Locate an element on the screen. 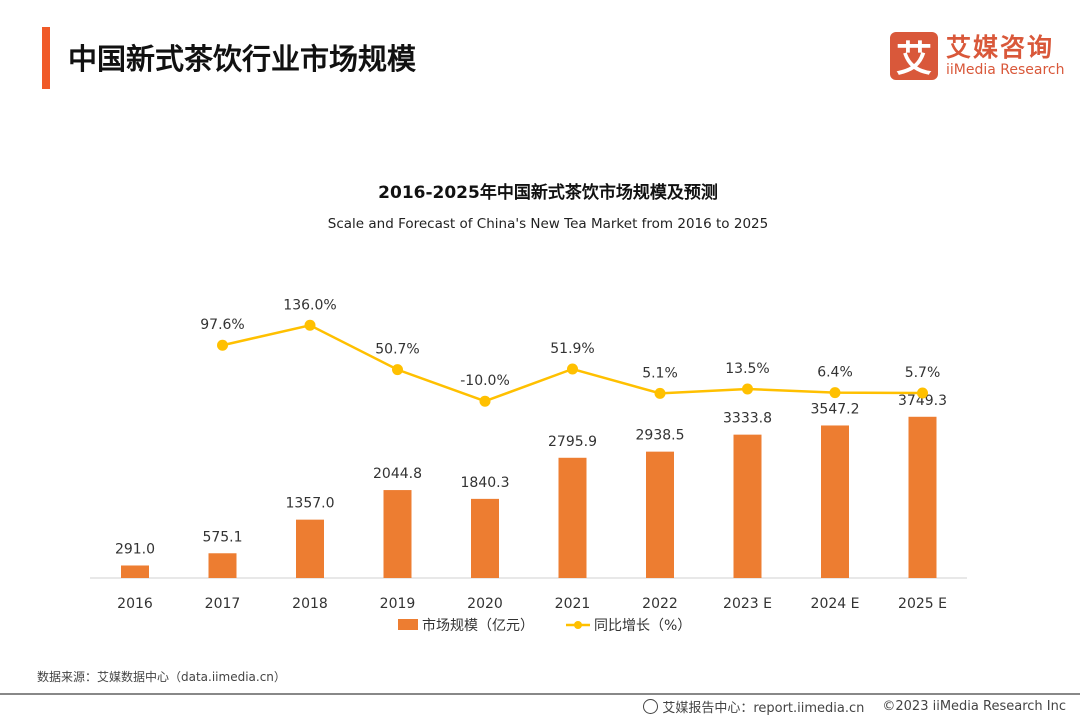 The height and width of the screenshot is (720, 1080). x-tick-label: 2020 is located at coordinates (485, 604).